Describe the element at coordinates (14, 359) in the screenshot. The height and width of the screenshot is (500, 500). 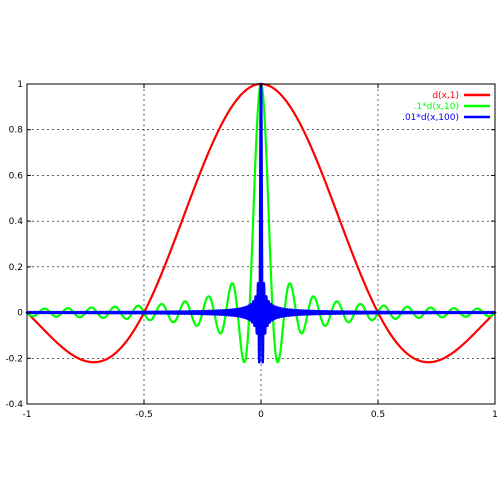
I see `y-tick-label: -0.2` at that location.